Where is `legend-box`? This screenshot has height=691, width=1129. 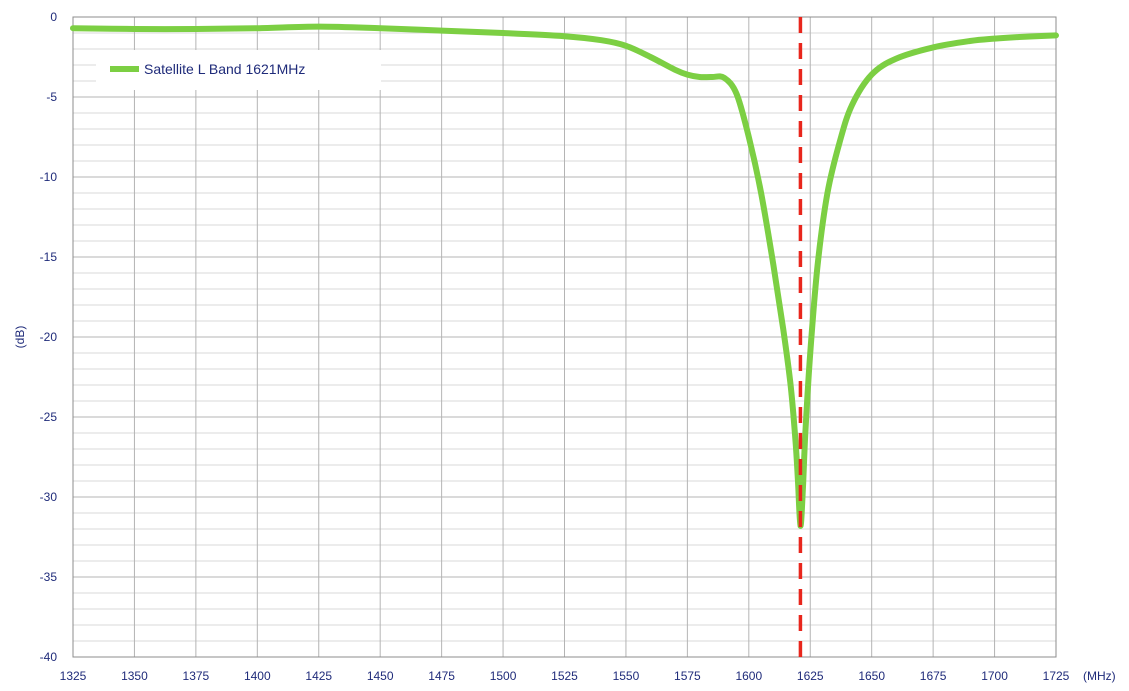 legend-box is located at coordinates (238, 70).